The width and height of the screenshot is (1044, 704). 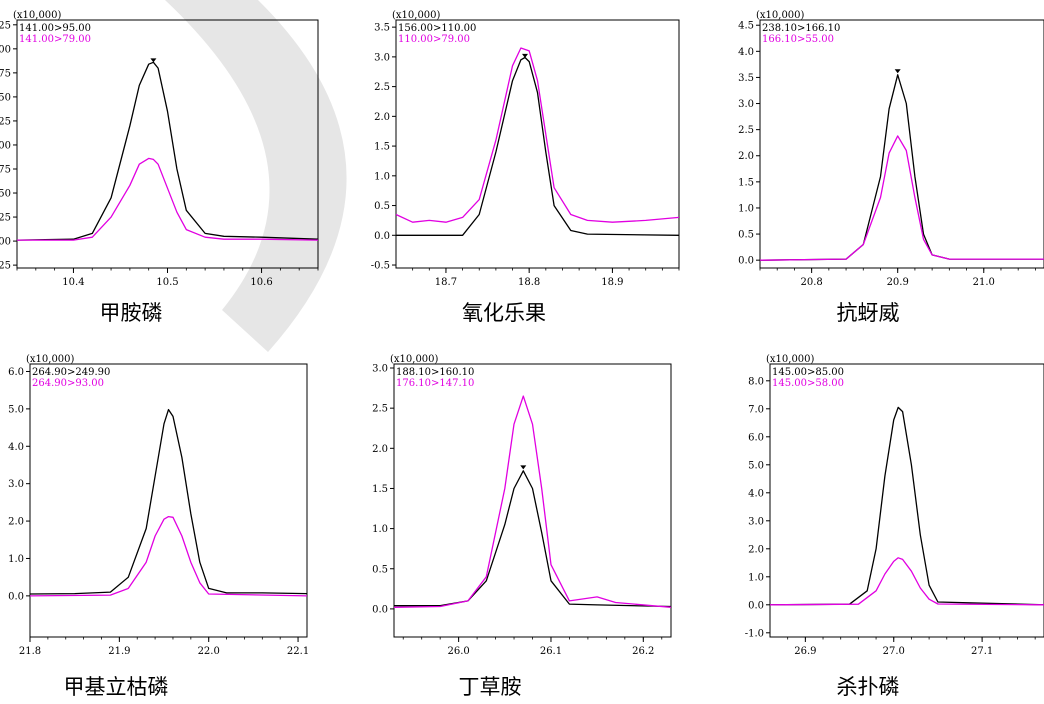 What do you see at coordinates (894, 651) in the screenshot?
I see `x-tick-label: 27.0` at bounding box center [894, 651].